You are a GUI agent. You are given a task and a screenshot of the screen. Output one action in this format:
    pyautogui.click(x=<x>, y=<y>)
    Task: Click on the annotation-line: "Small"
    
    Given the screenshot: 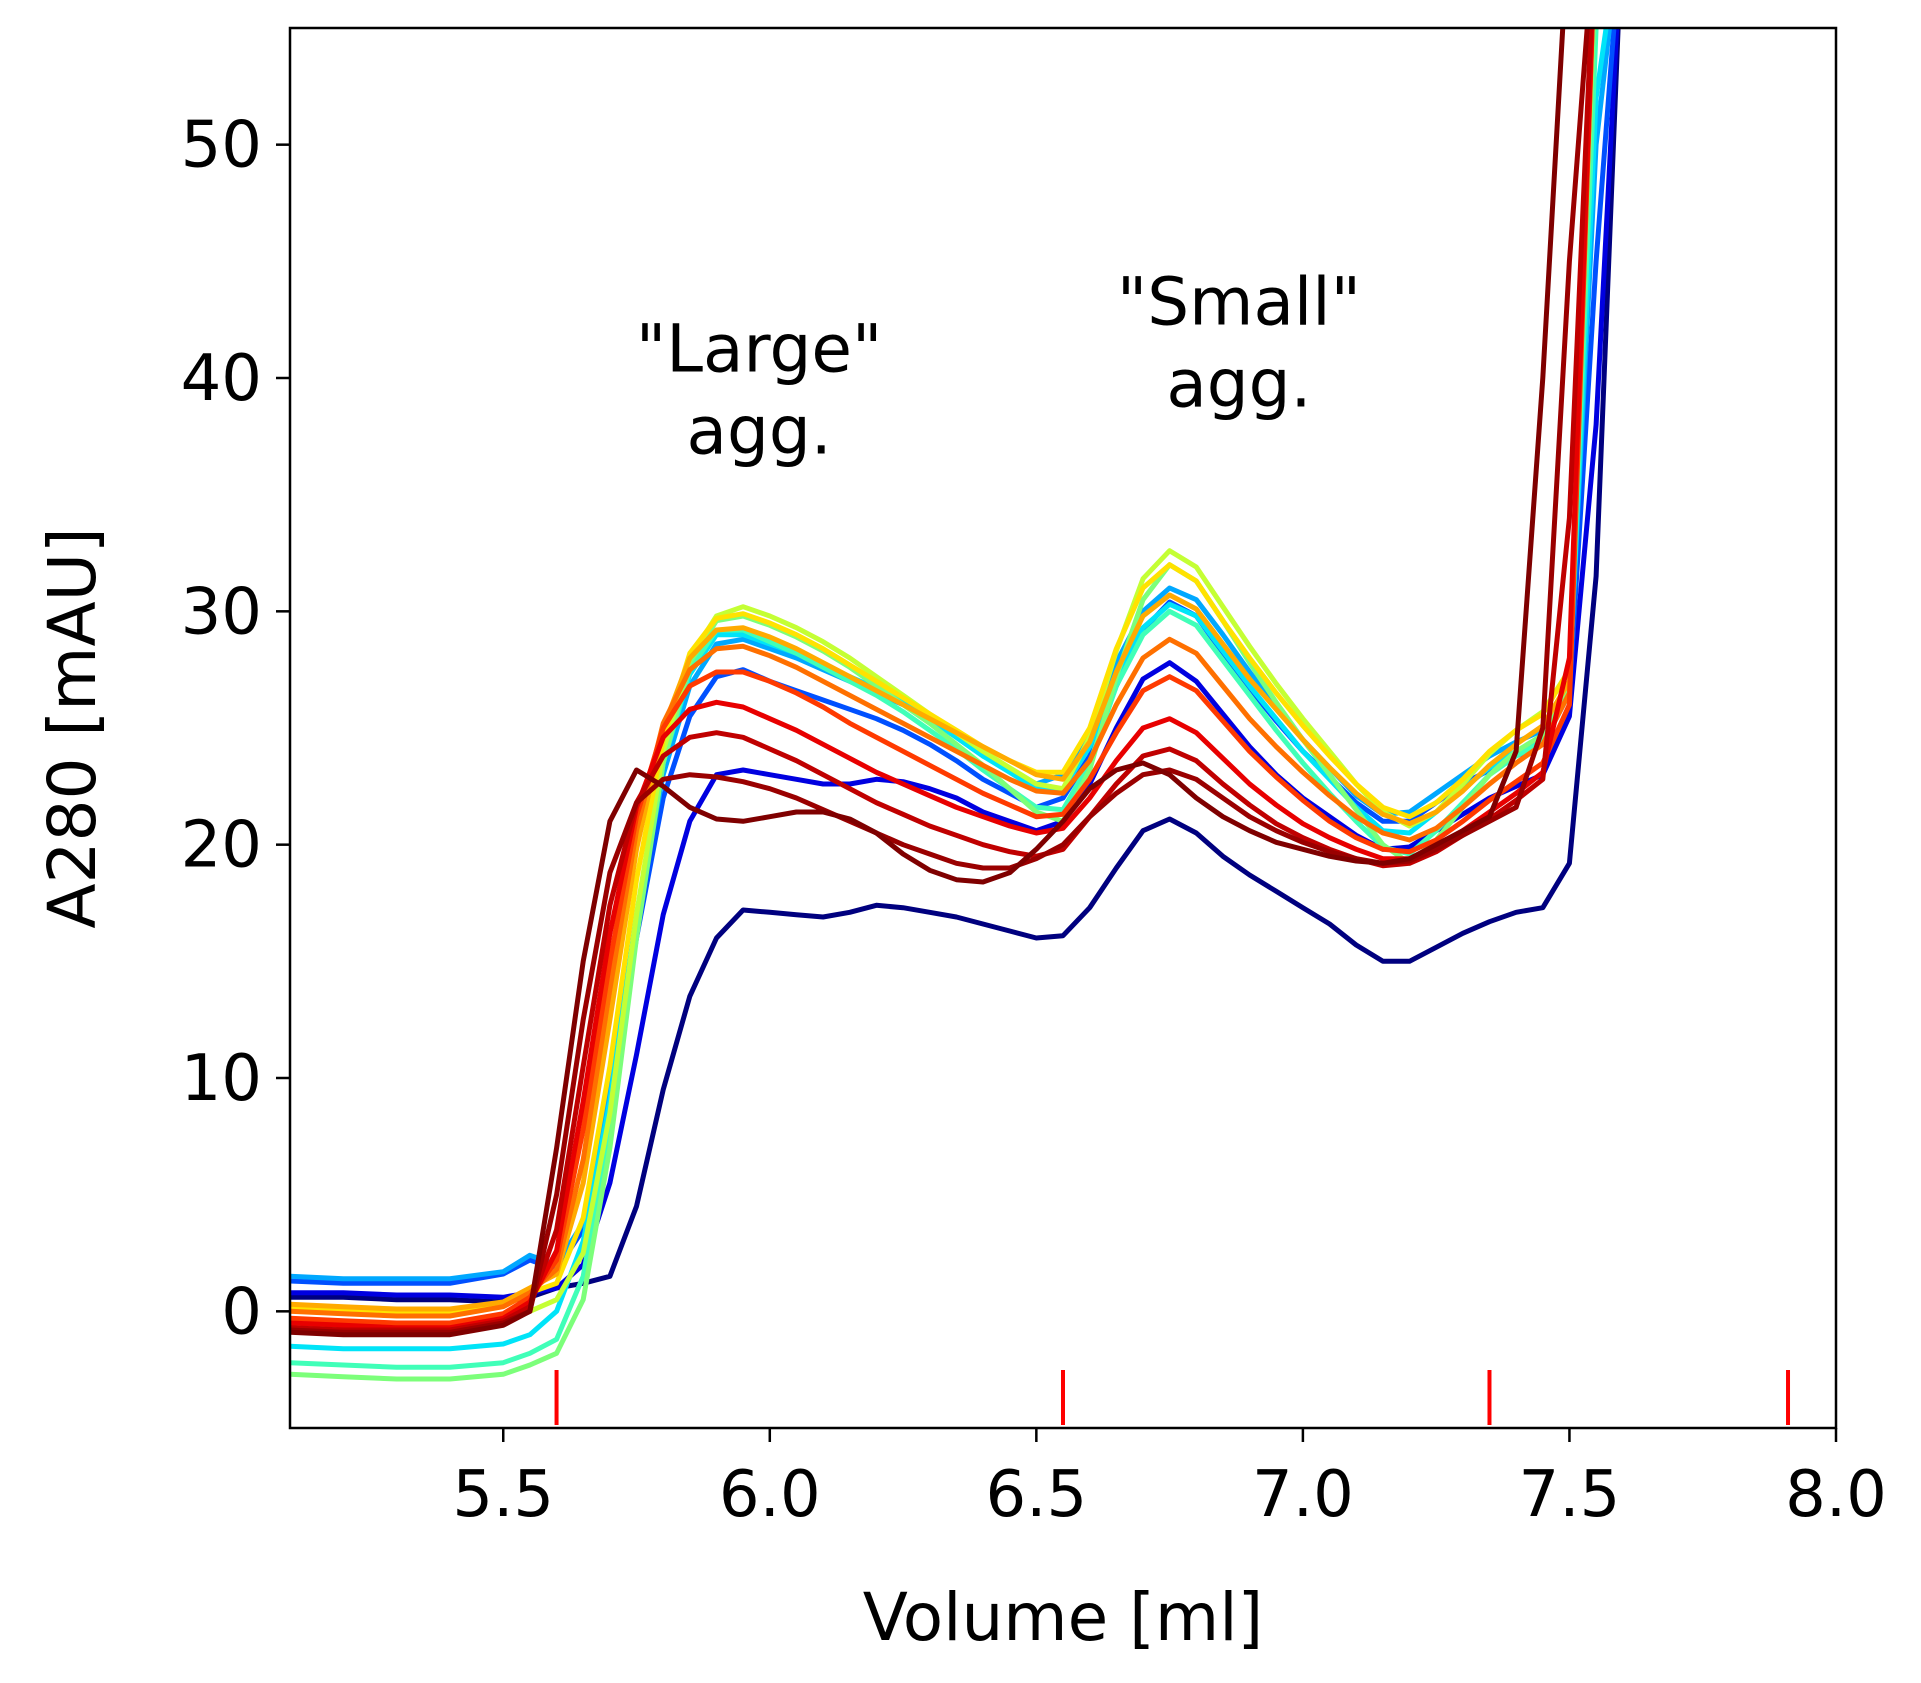 What is the action you would take?
    pyautogui.click(x=1239, y=302)
    